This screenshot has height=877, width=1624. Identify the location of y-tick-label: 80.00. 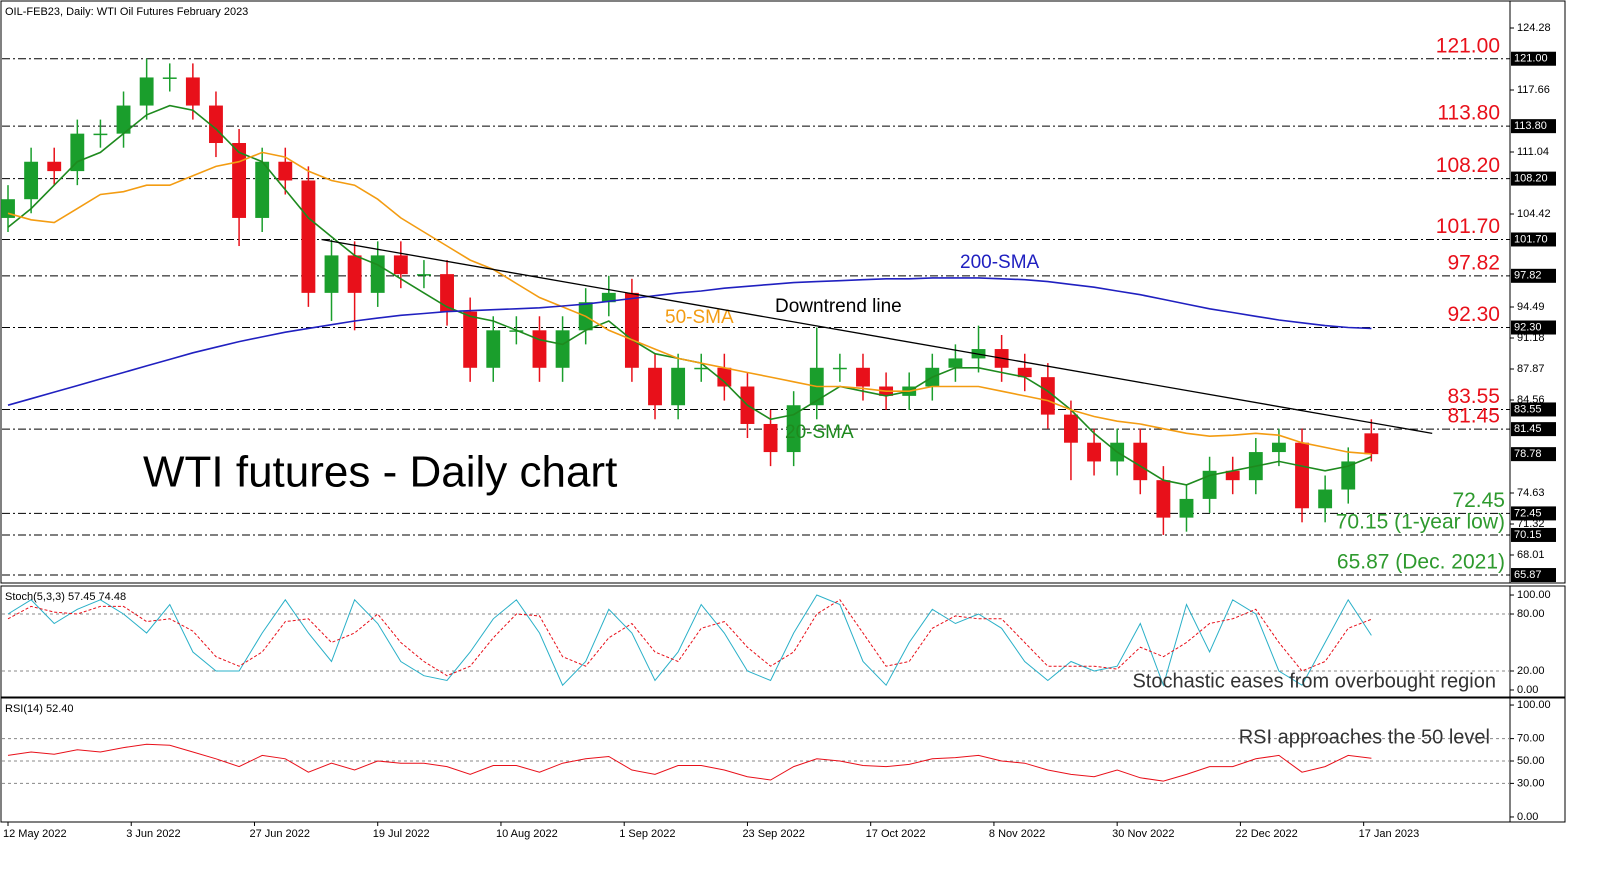
(1531, 614).